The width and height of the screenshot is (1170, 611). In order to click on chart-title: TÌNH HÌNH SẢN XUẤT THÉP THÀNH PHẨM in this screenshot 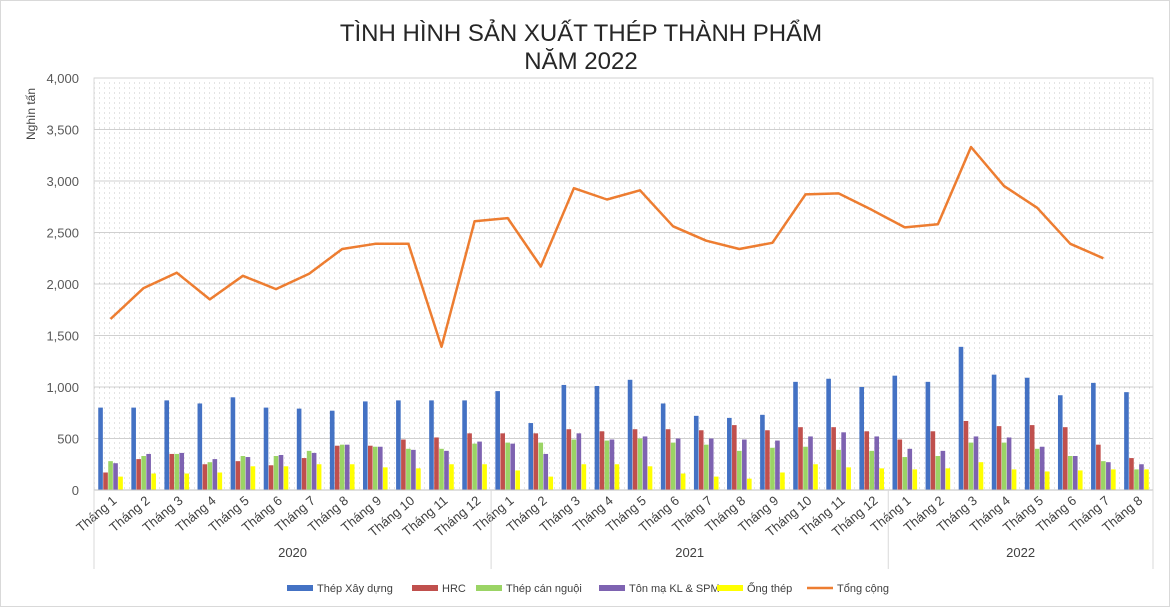, I will do `click(581, 32)`.